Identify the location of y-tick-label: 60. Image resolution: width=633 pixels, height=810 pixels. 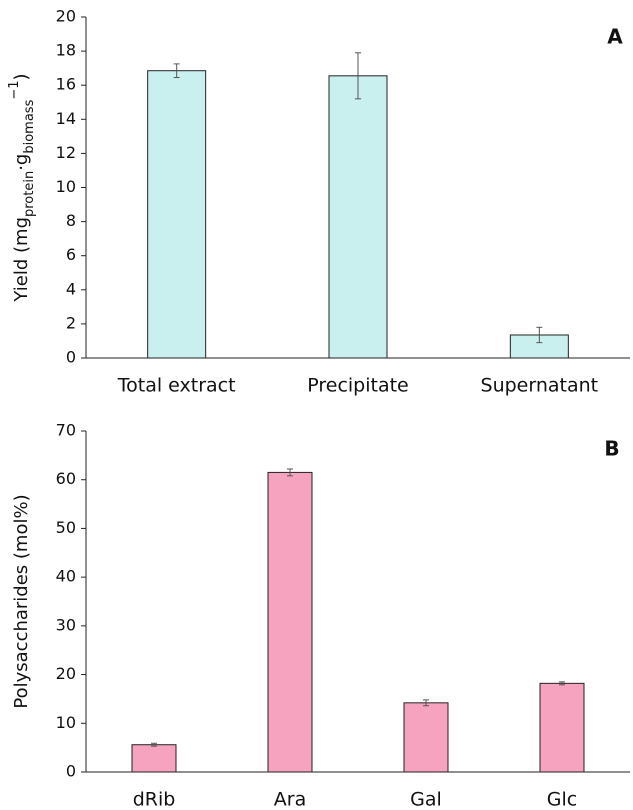
(66, 478).